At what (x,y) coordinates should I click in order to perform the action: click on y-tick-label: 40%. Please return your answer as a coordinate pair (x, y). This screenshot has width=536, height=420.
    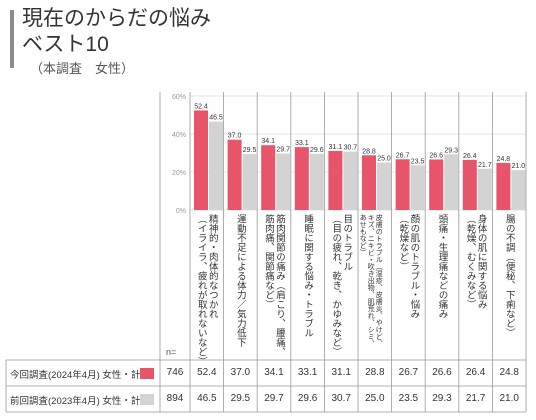
    Looking at the image, I should click on (179, 135).